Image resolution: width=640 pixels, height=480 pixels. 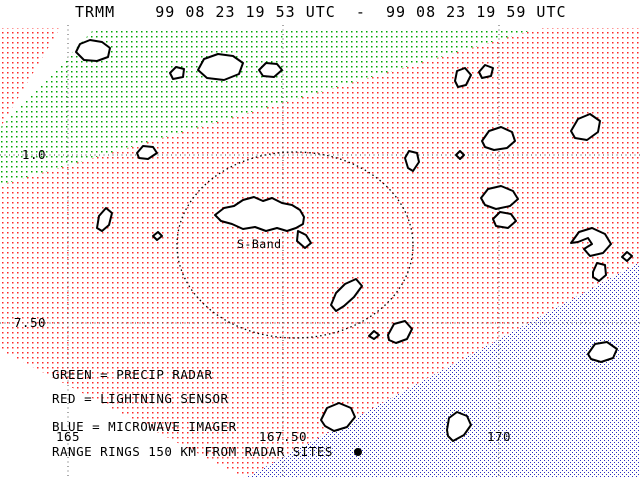 I want to click on lon-tick-label-170: 170, so click(x=499, y=436).